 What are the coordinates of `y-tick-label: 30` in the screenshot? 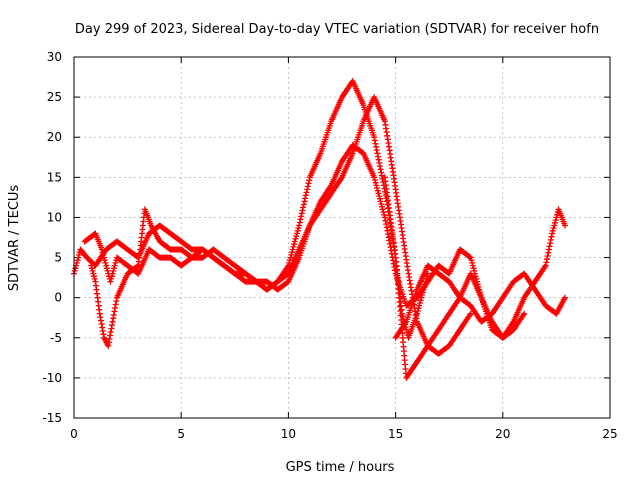 It's located at (54, 57).